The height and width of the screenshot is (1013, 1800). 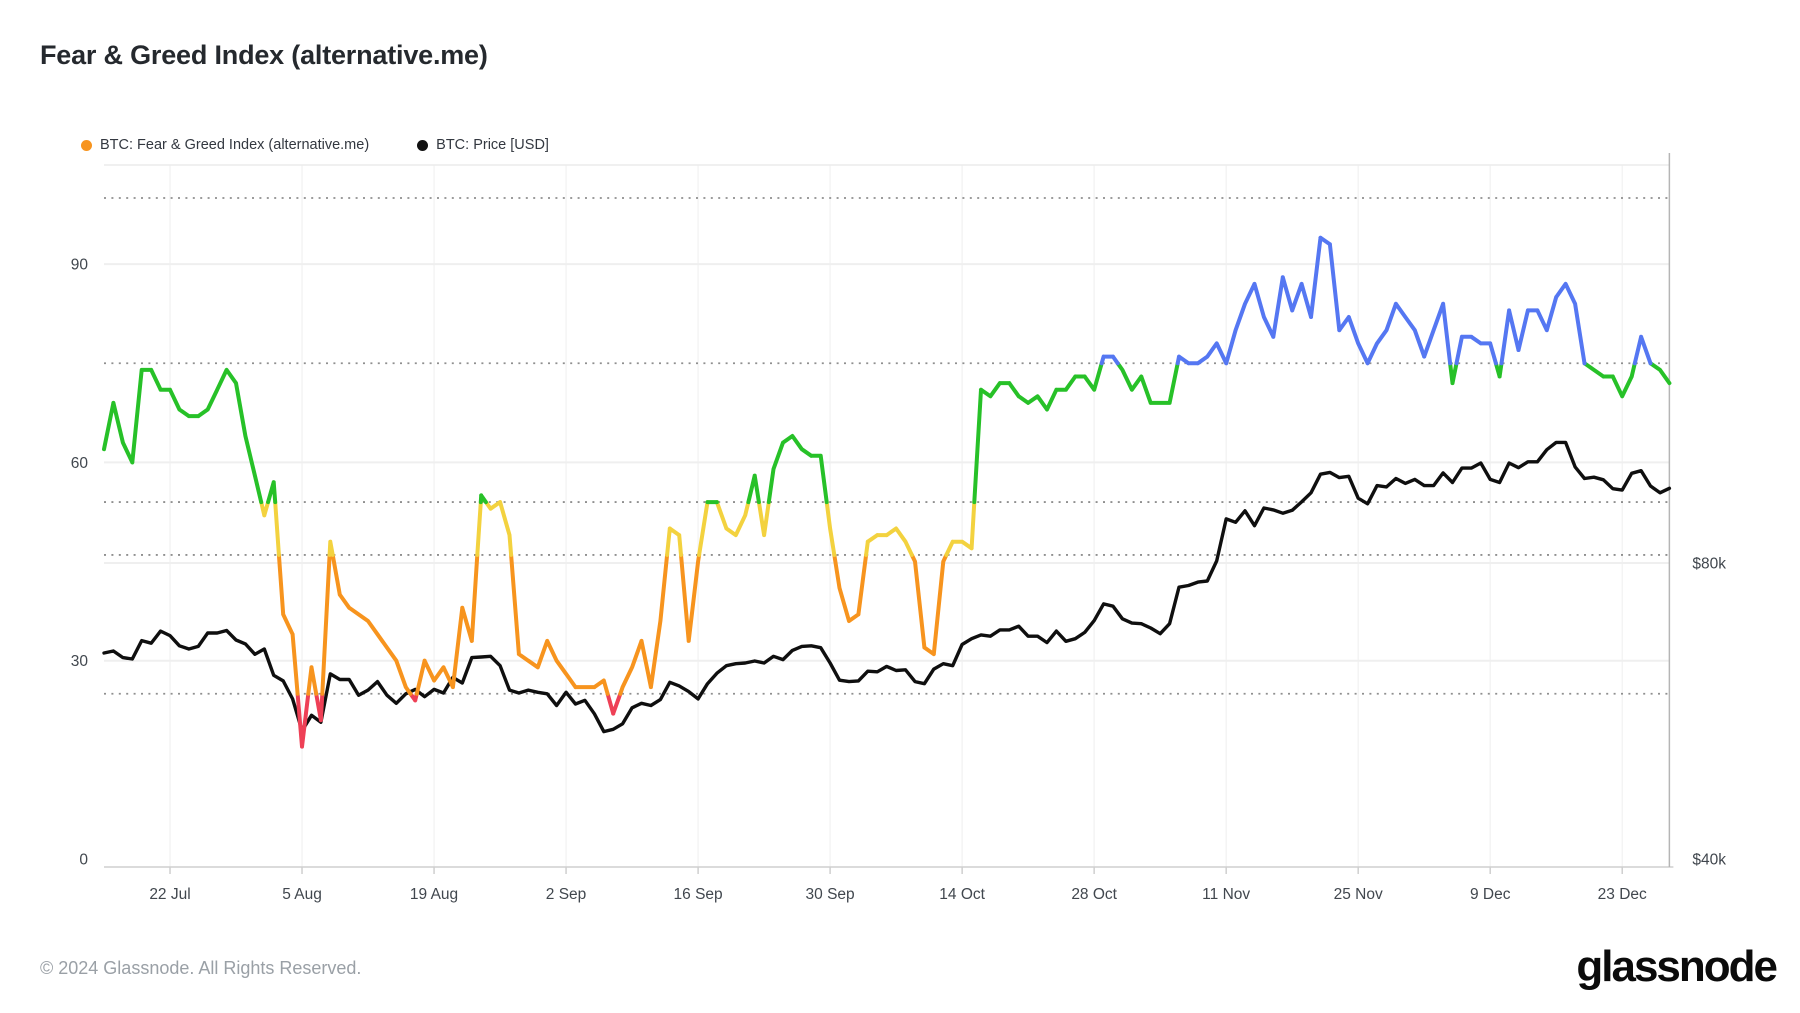 I want to click on copyright-text: © 2024 Glassnode. All Rights Reserved., so click(x=201, y=968).